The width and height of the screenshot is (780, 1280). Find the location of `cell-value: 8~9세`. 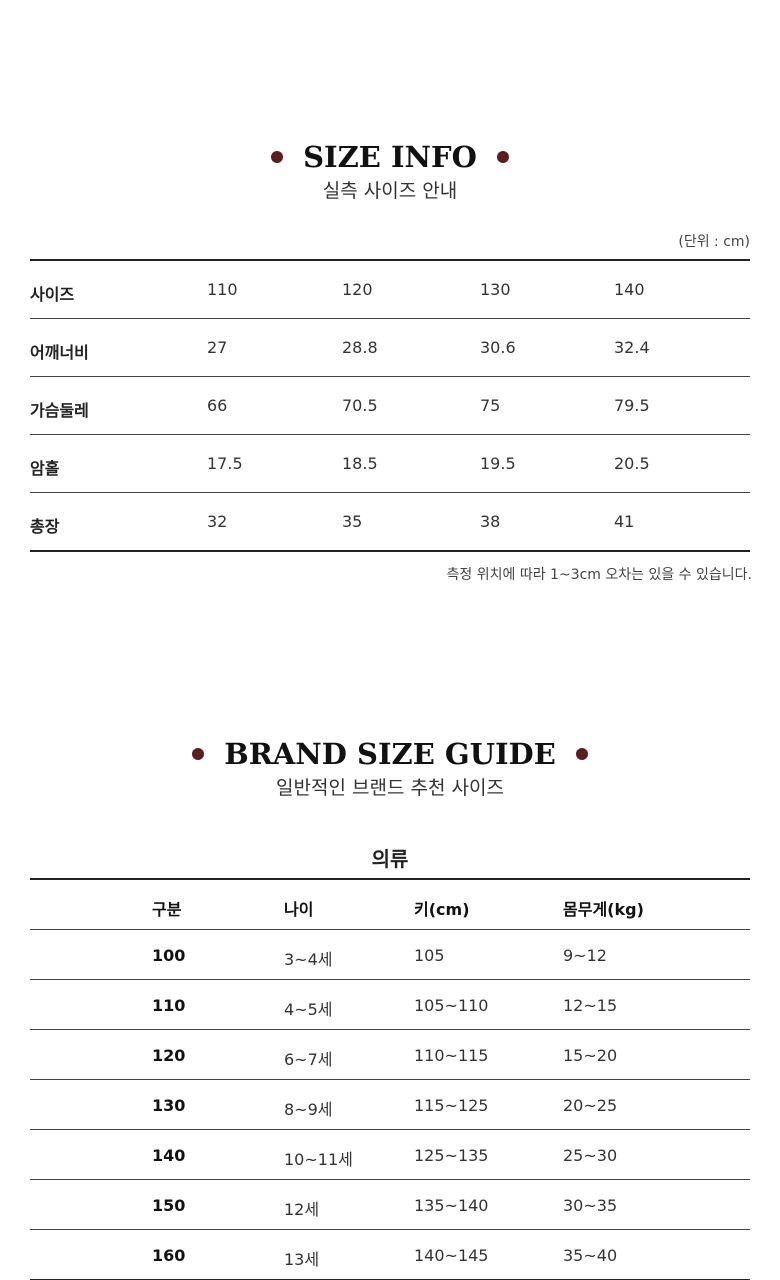

cell-value: 8~9세 is located at coordinates (308, 1109).